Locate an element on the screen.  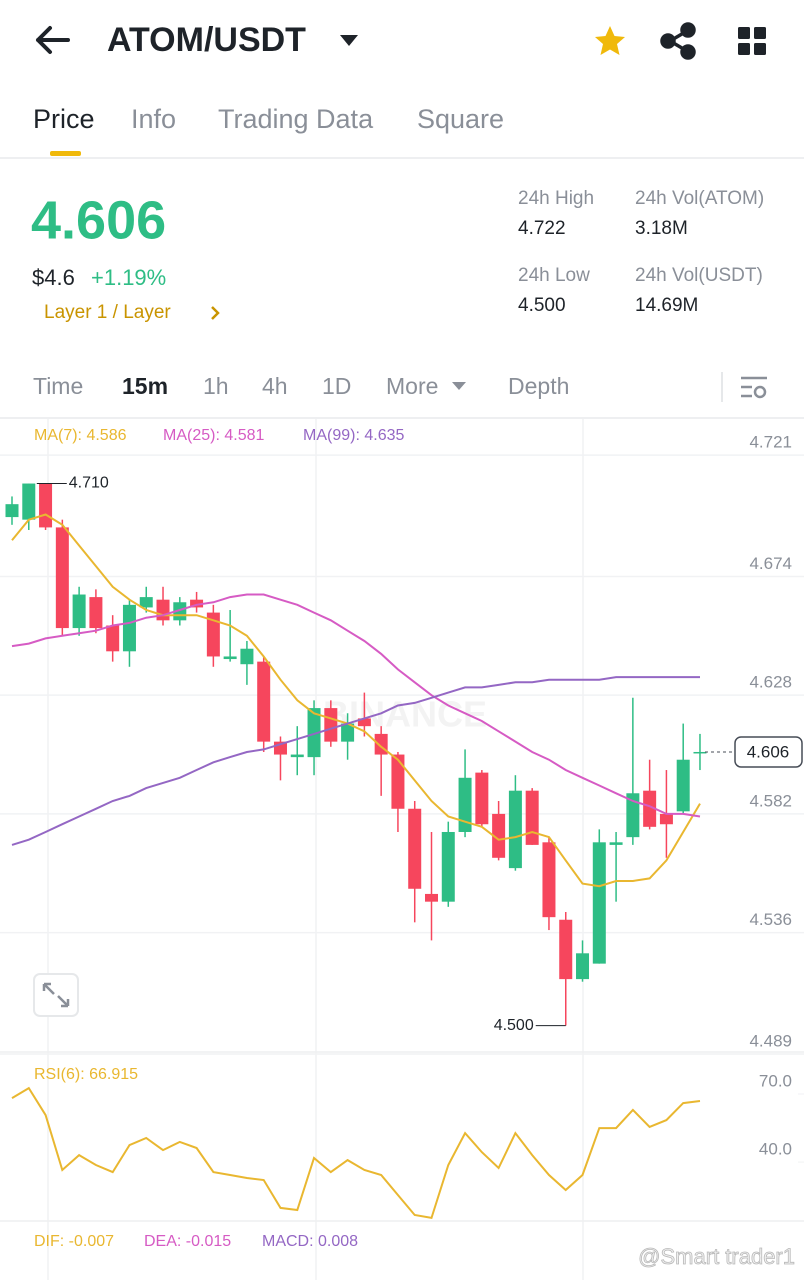
pair-title: ATOM/USDT is located at coordinates (206, 40).